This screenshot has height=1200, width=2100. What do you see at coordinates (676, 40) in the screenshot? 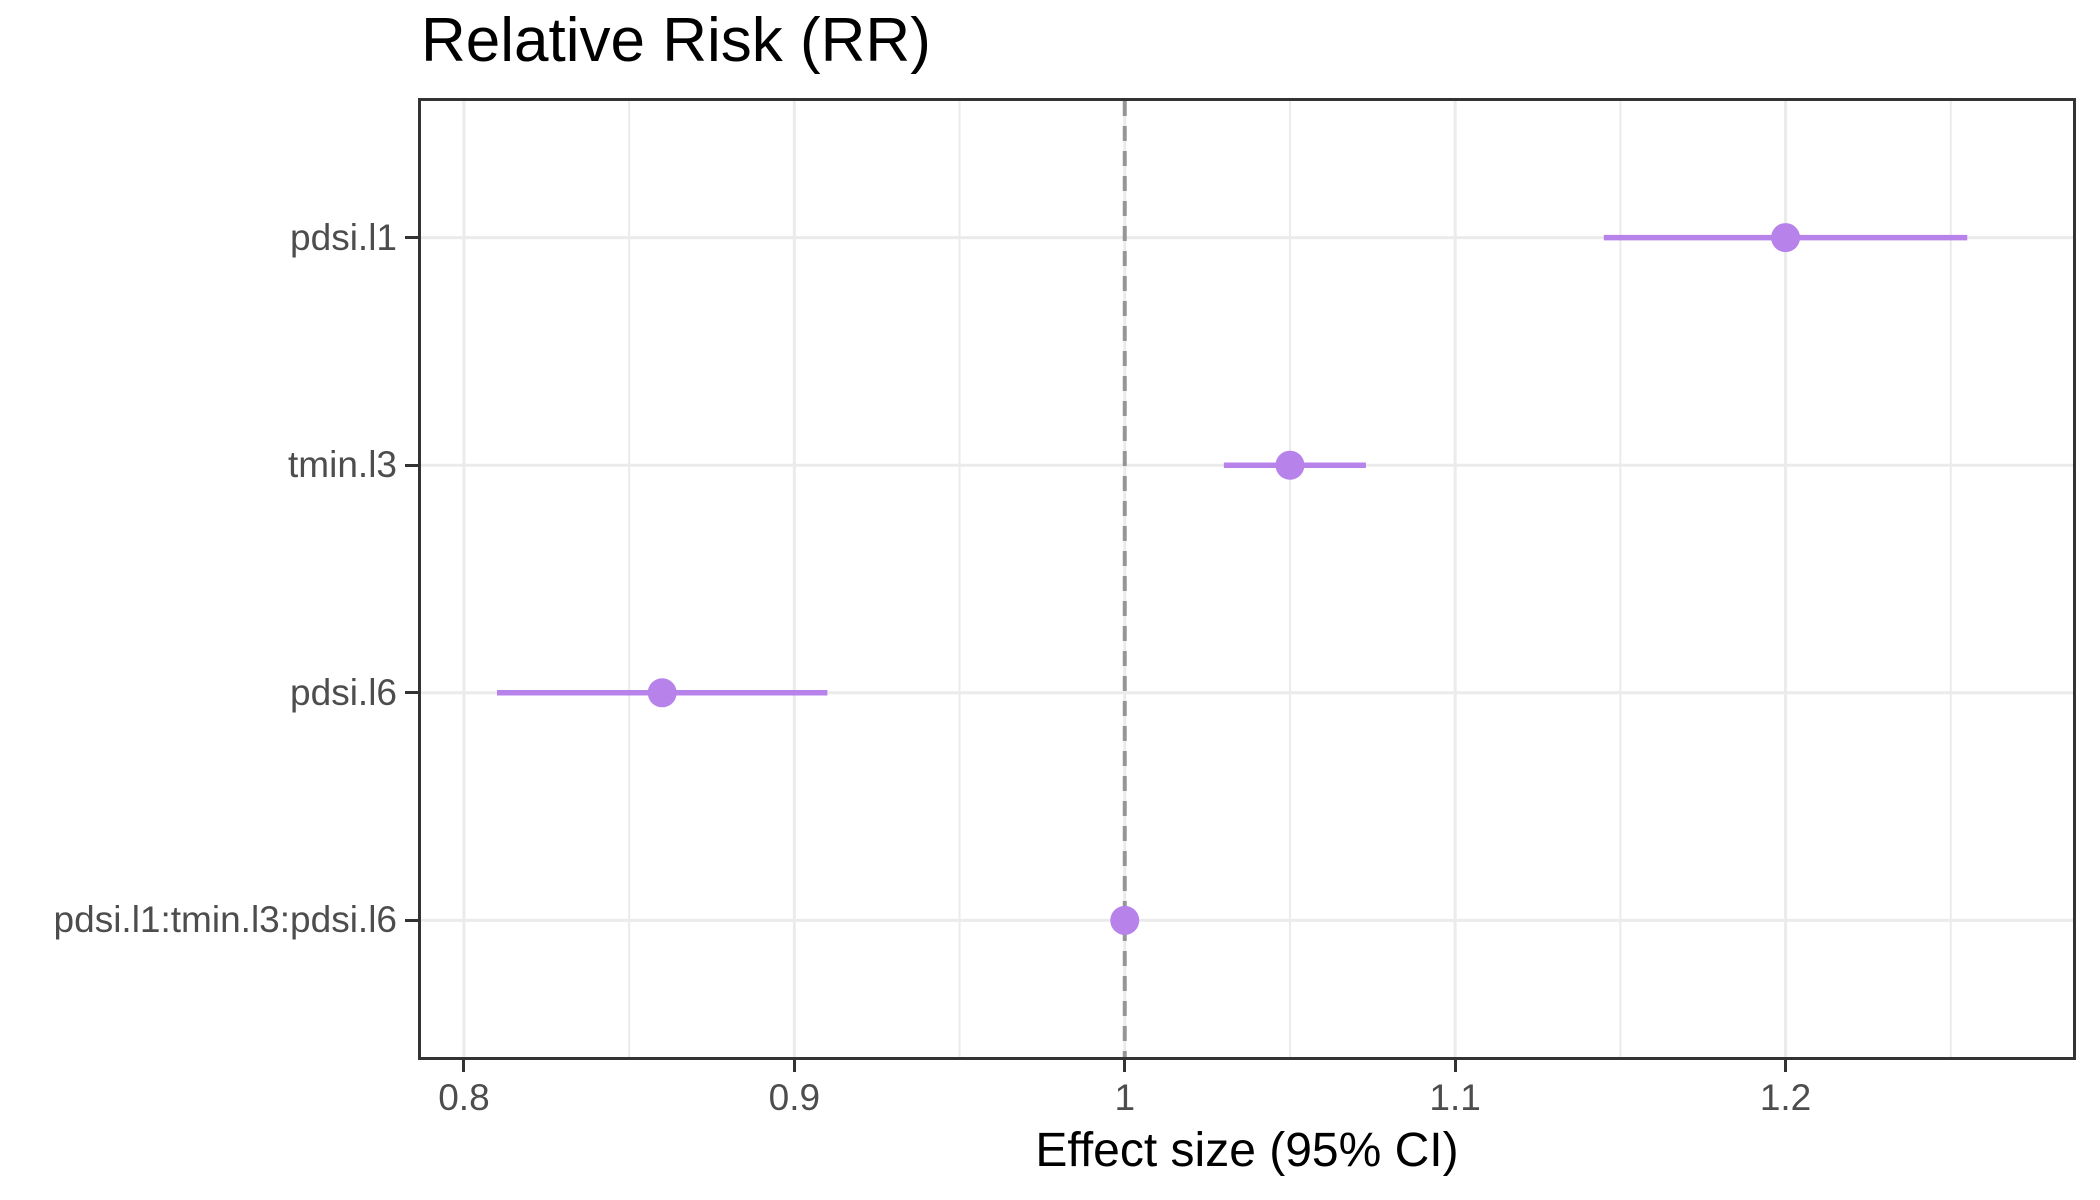
I see `plot-title: Relative Risk (RR)` at bounding box center [676, 40].